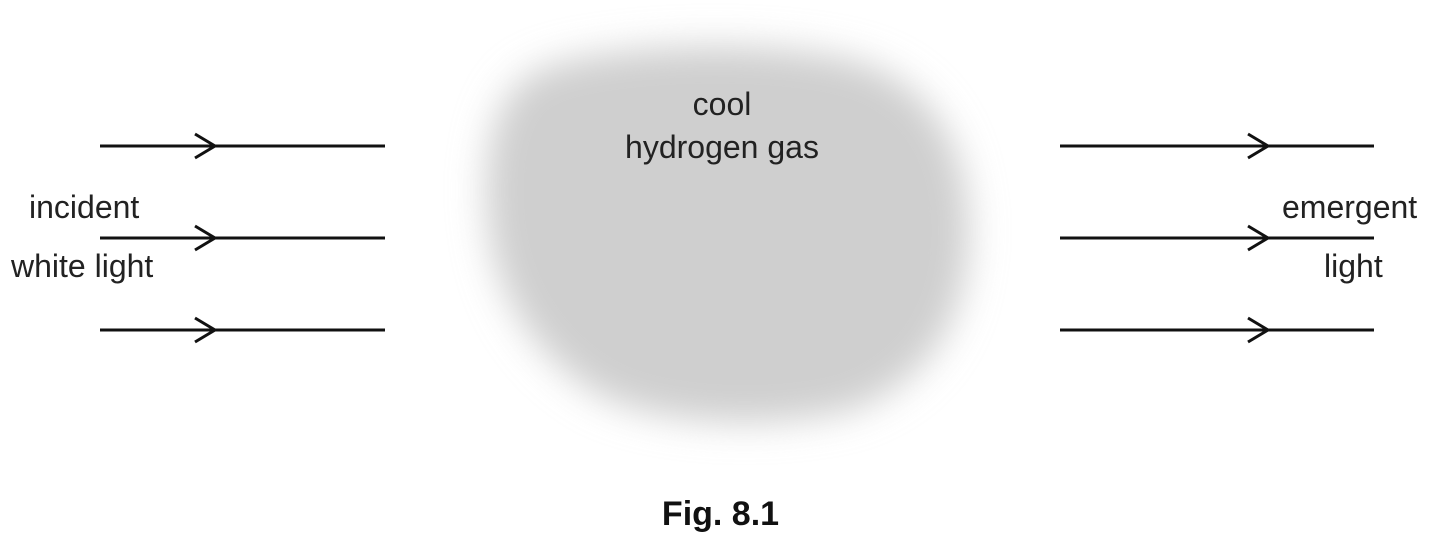 This screenshot has width=1441, height=545. I want to click on gas-label-line1: cool, so click(722, 104).